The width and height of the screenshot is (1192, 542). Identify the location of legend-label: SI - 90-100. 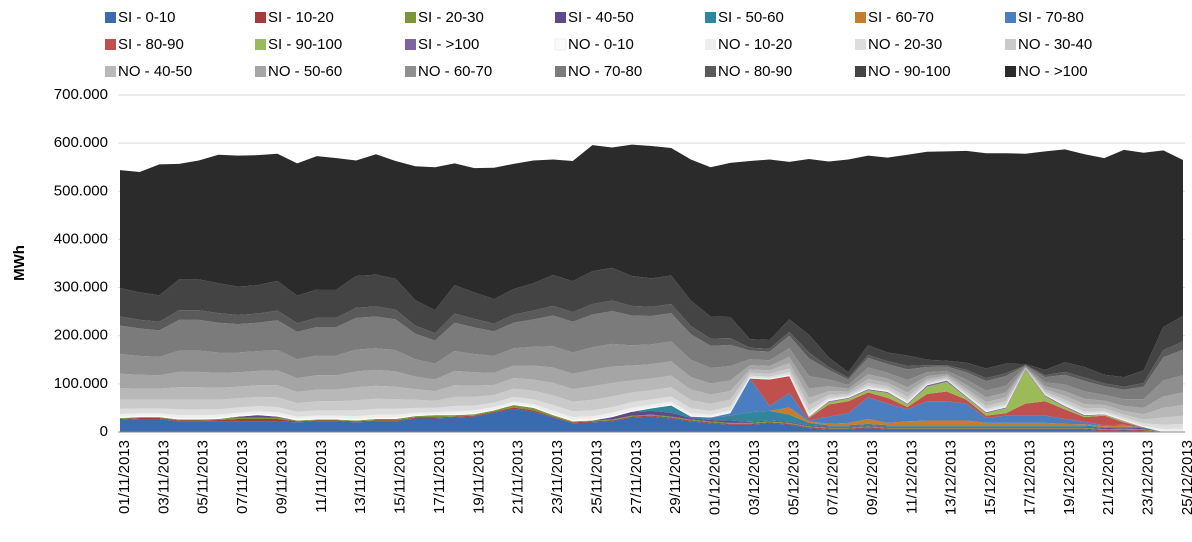
(305, 44).